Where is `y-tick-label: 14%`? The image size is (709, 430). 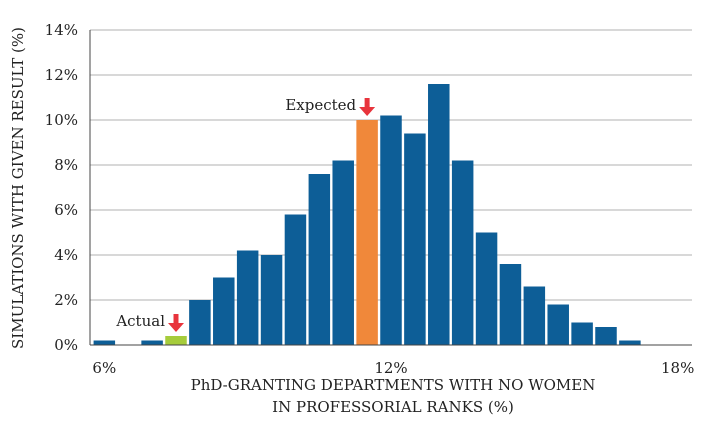 y-tick-label: 14% is located at coordinates (61, 30).